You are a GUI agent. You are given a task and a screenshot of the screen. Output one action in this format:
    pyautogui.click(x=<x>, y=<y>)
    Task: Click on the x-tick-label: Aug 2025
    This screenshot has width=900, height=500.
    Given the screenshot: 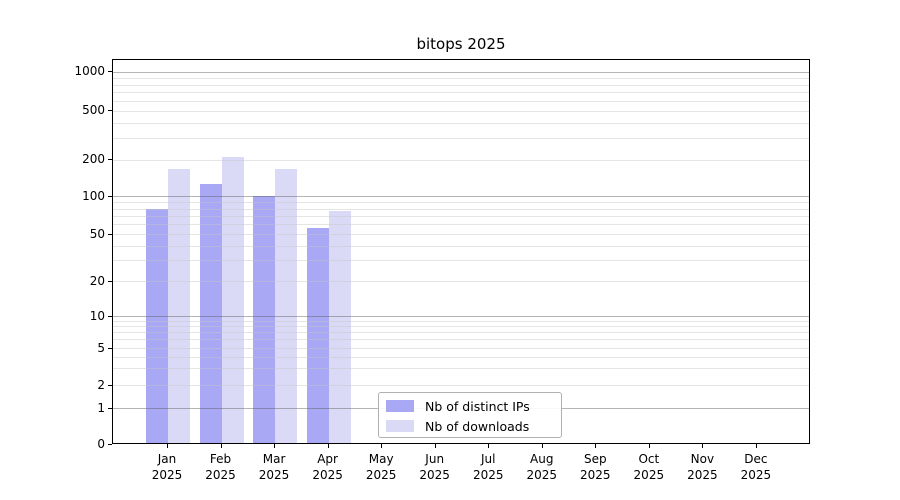 What is the action you would take?
    pyautogui.click(x=542, y=467)
    